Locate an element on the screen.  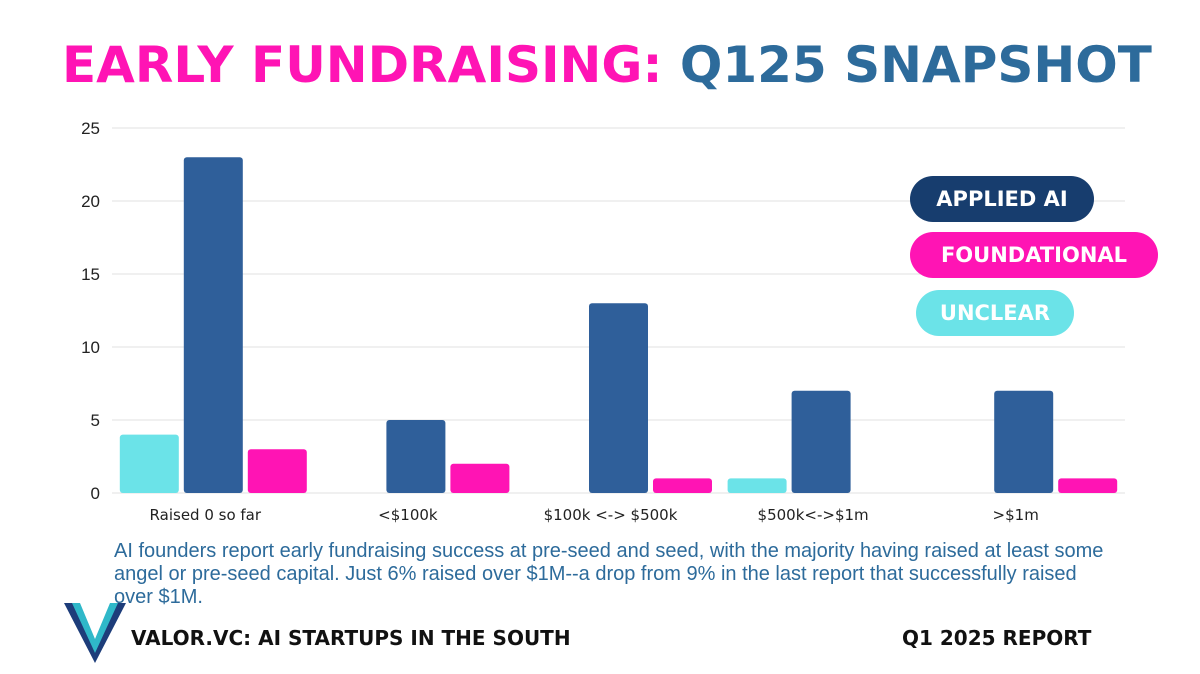
page-title: EARLY FUNDRAISING: Q125 SNAPSHOT is located at coordinates (607, 65).